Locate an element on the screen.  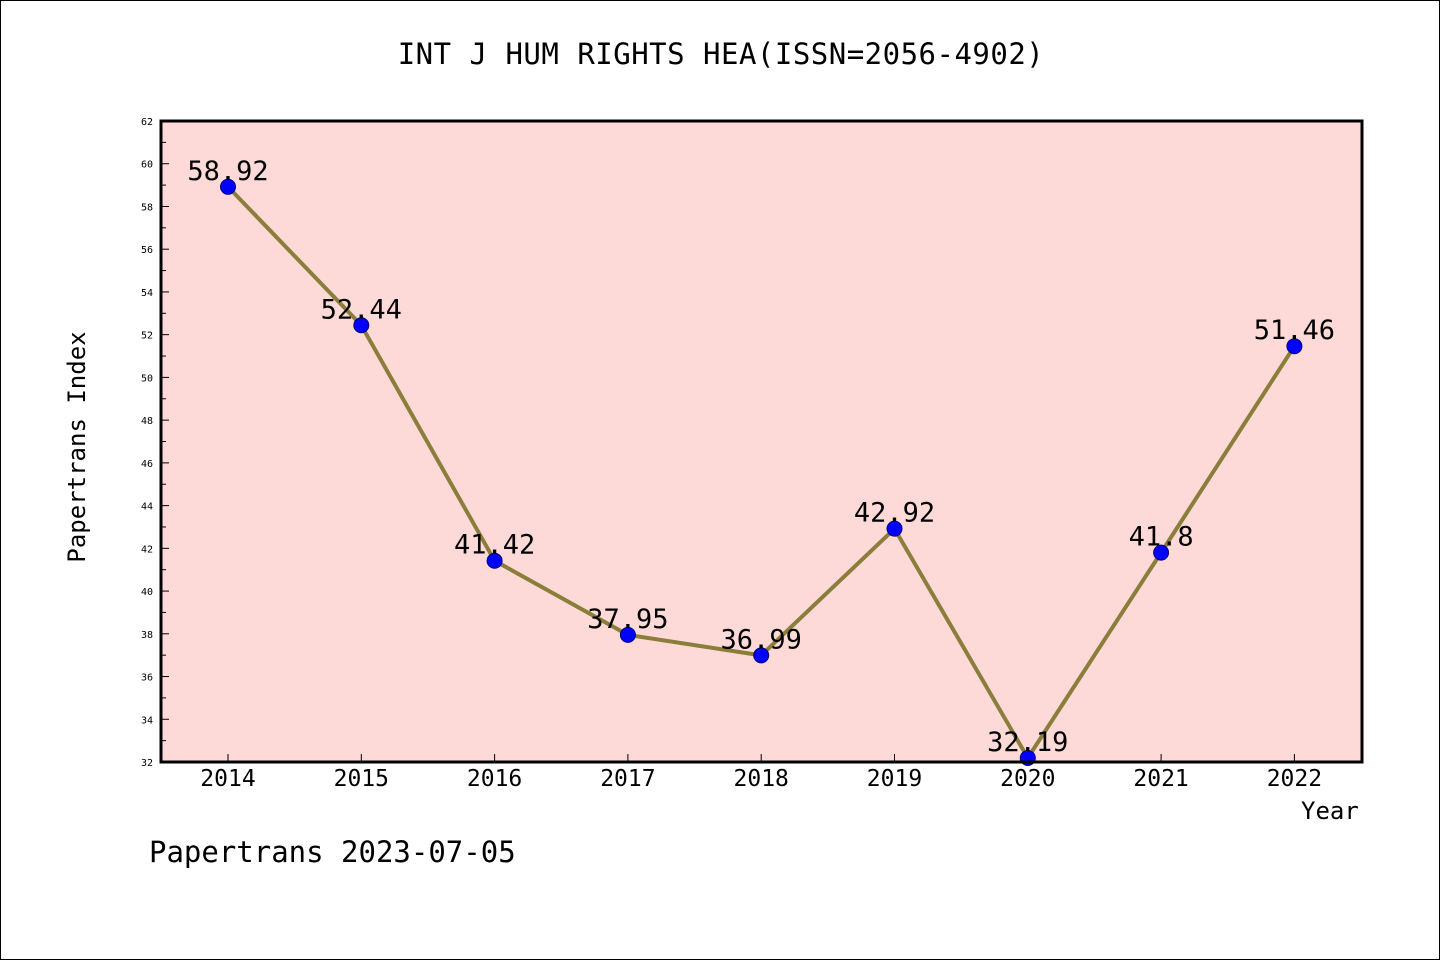
x-tick-label: 2020 is located at coordinates (1027, 779).